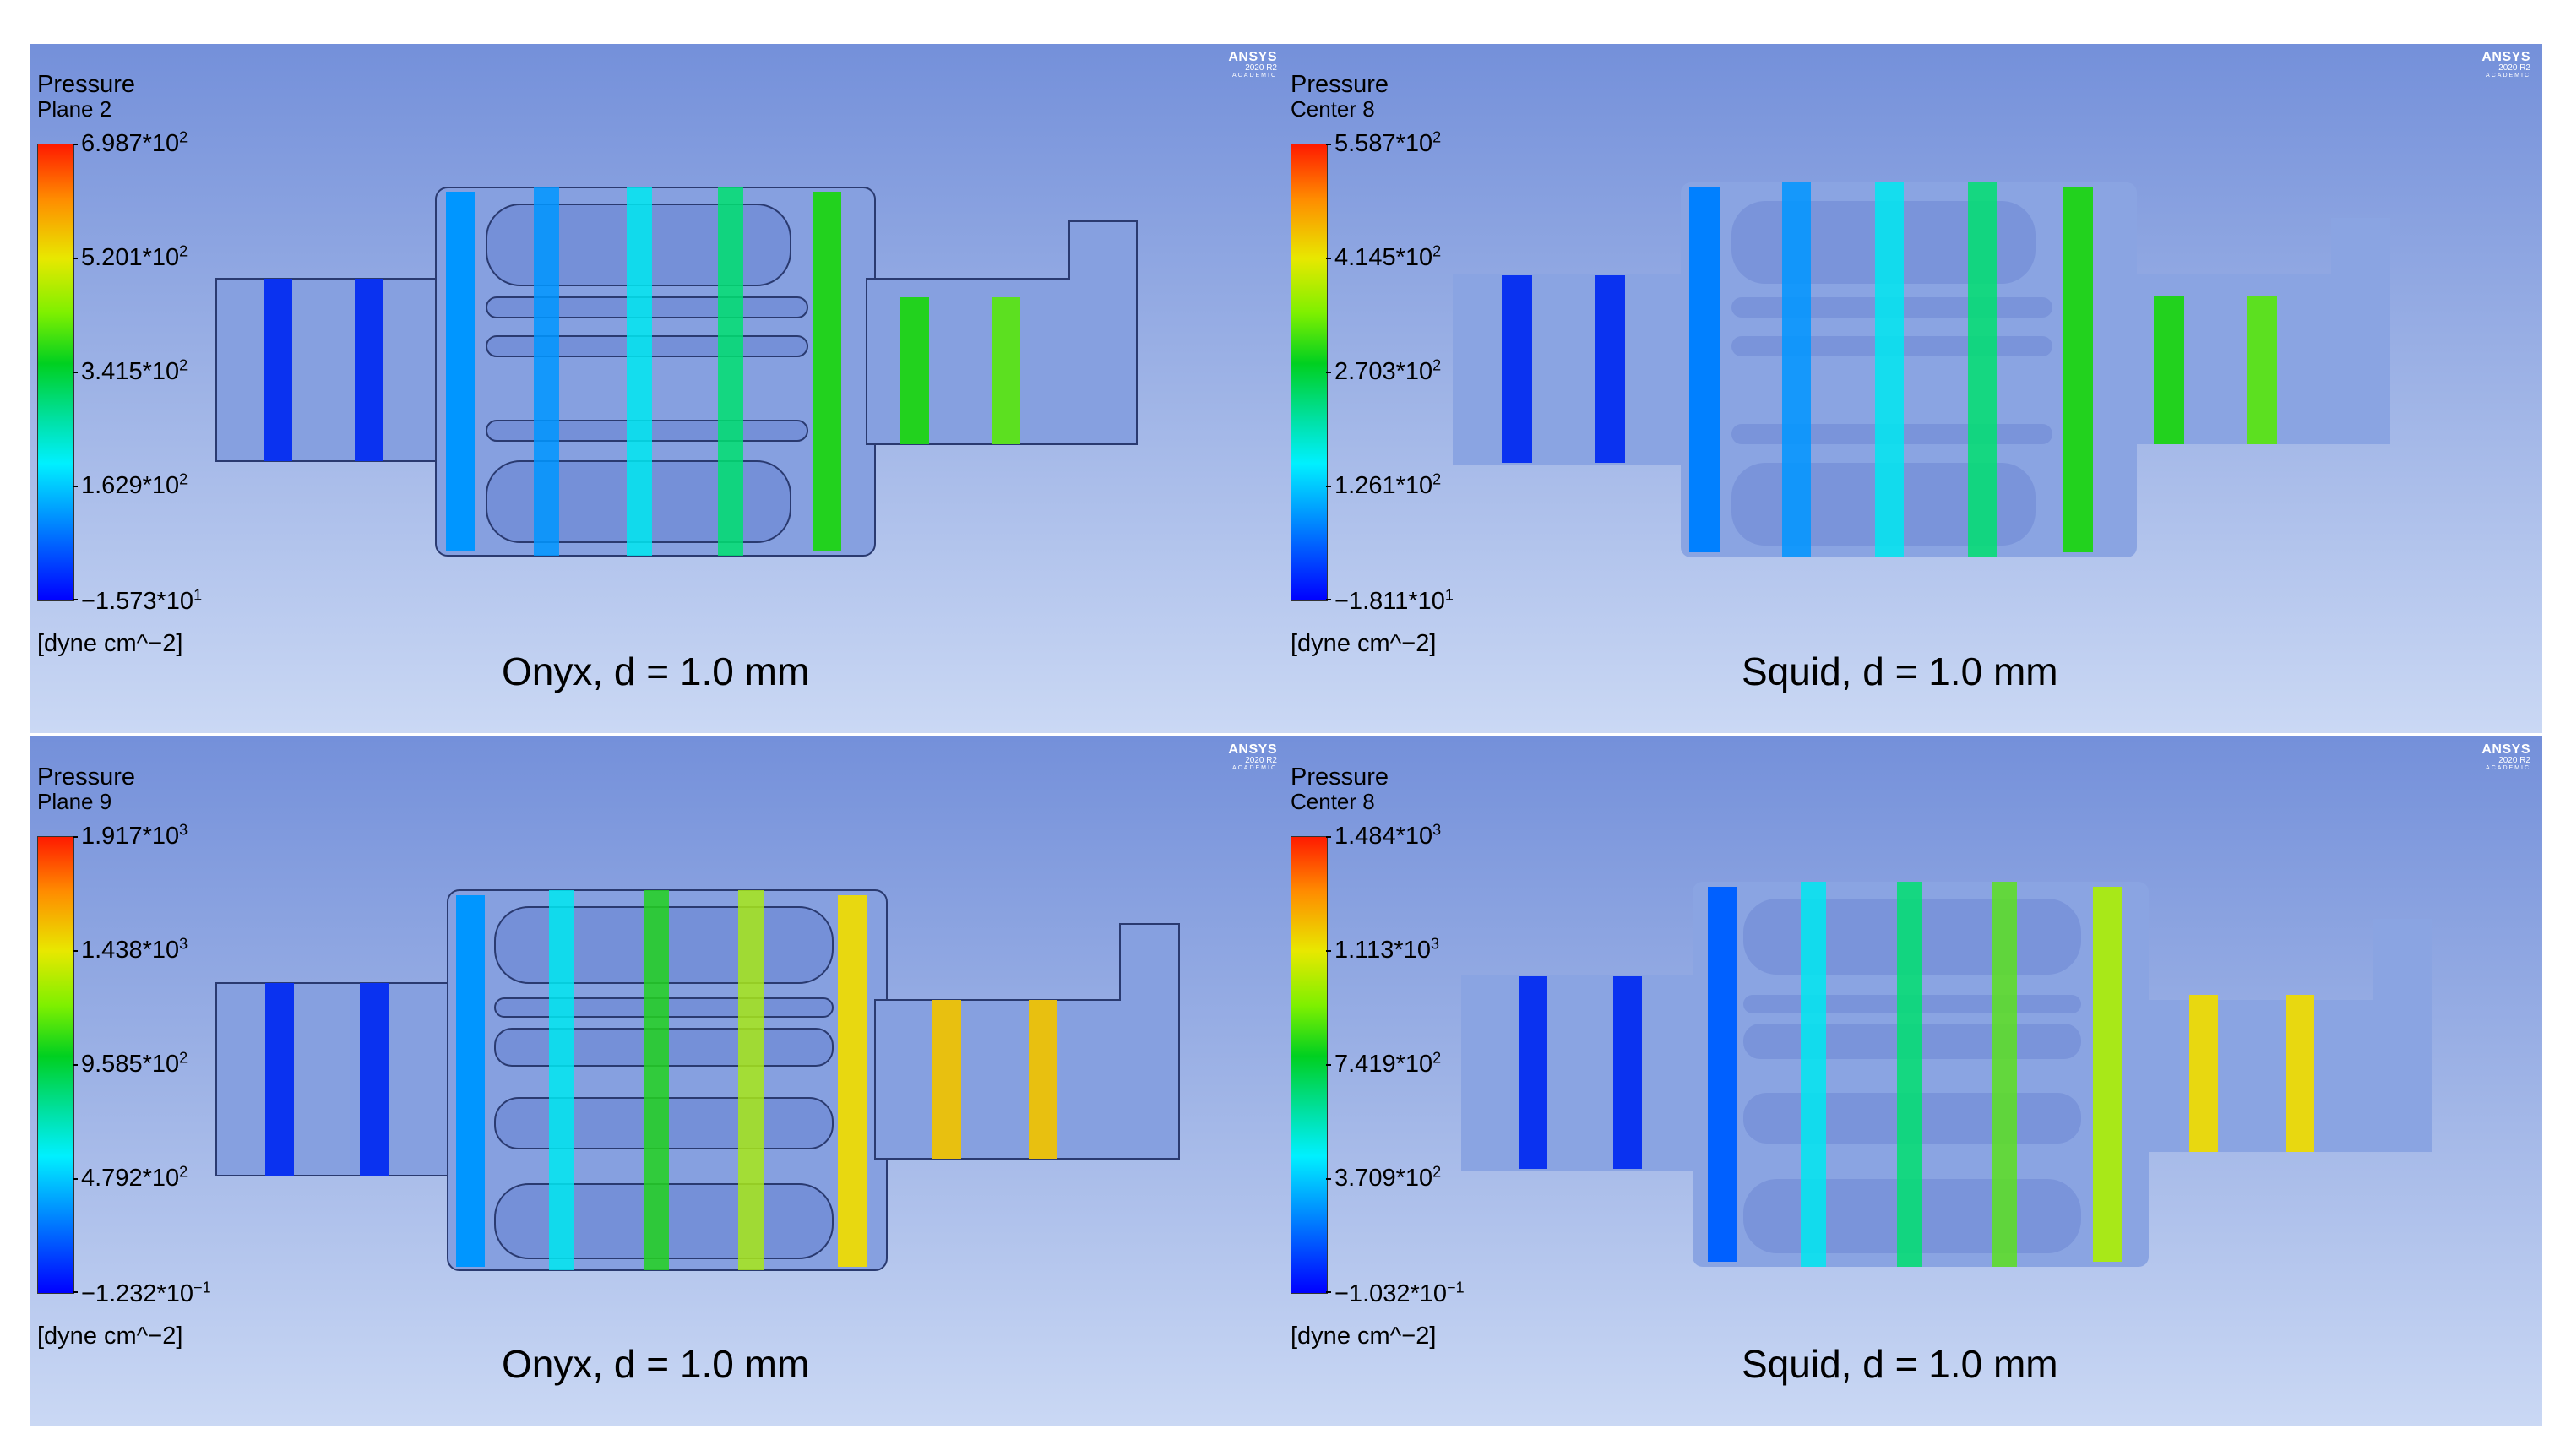  What do you see at coordinates (134, 1063) in the screenshot?
I see `colorbar-tick: 9.585*102` at bounding box center [134, 1063].